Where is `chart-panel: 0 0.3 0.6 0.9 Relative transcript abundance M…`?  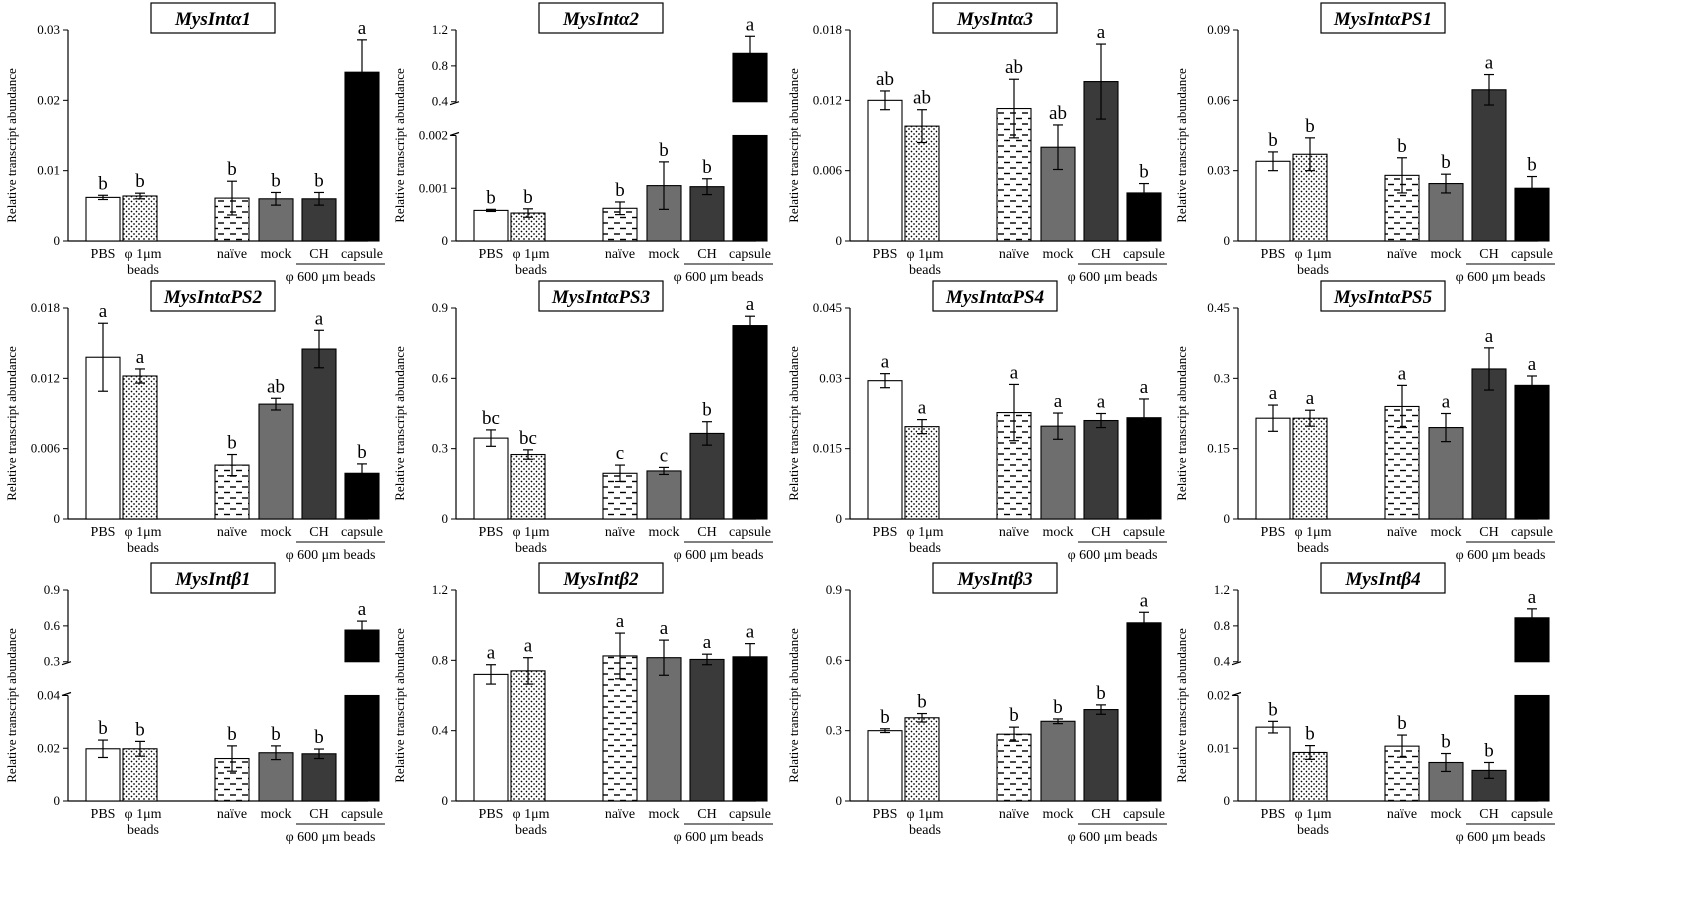
chart-panel: 0 0.3 0.6 0.9 Relative transcript abundance M… is located at coordinates (582, 421).